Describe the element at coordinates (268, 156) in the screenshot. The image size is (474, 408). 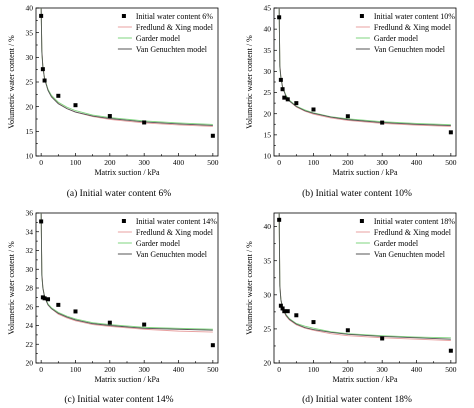
I see `y-tick-label: 10` at that location.